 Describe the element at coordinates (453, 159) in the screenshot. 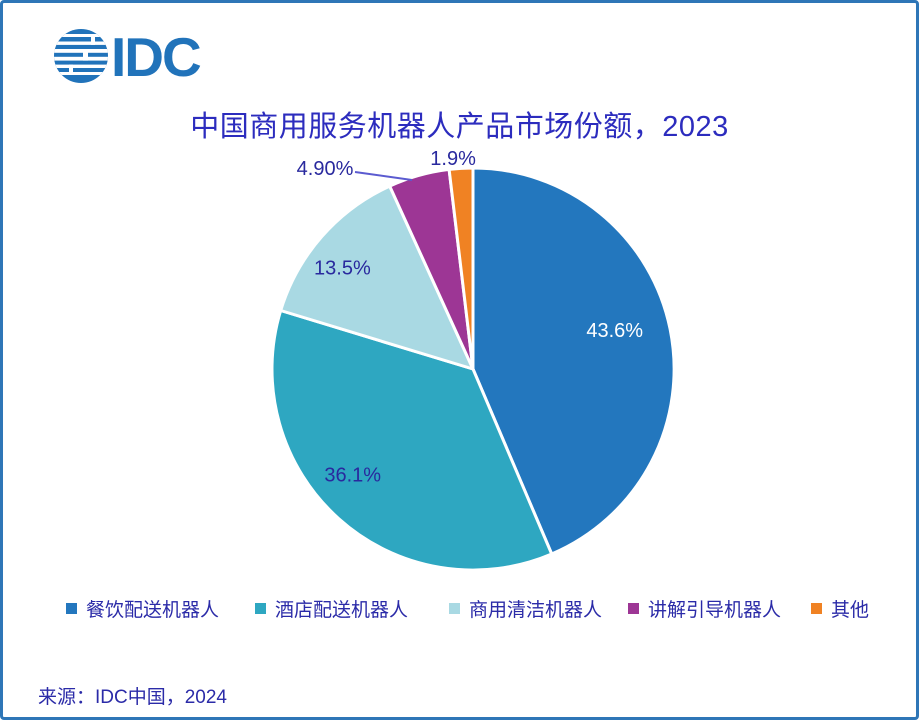

I see `slice-label-5: 1.9%` at that location.